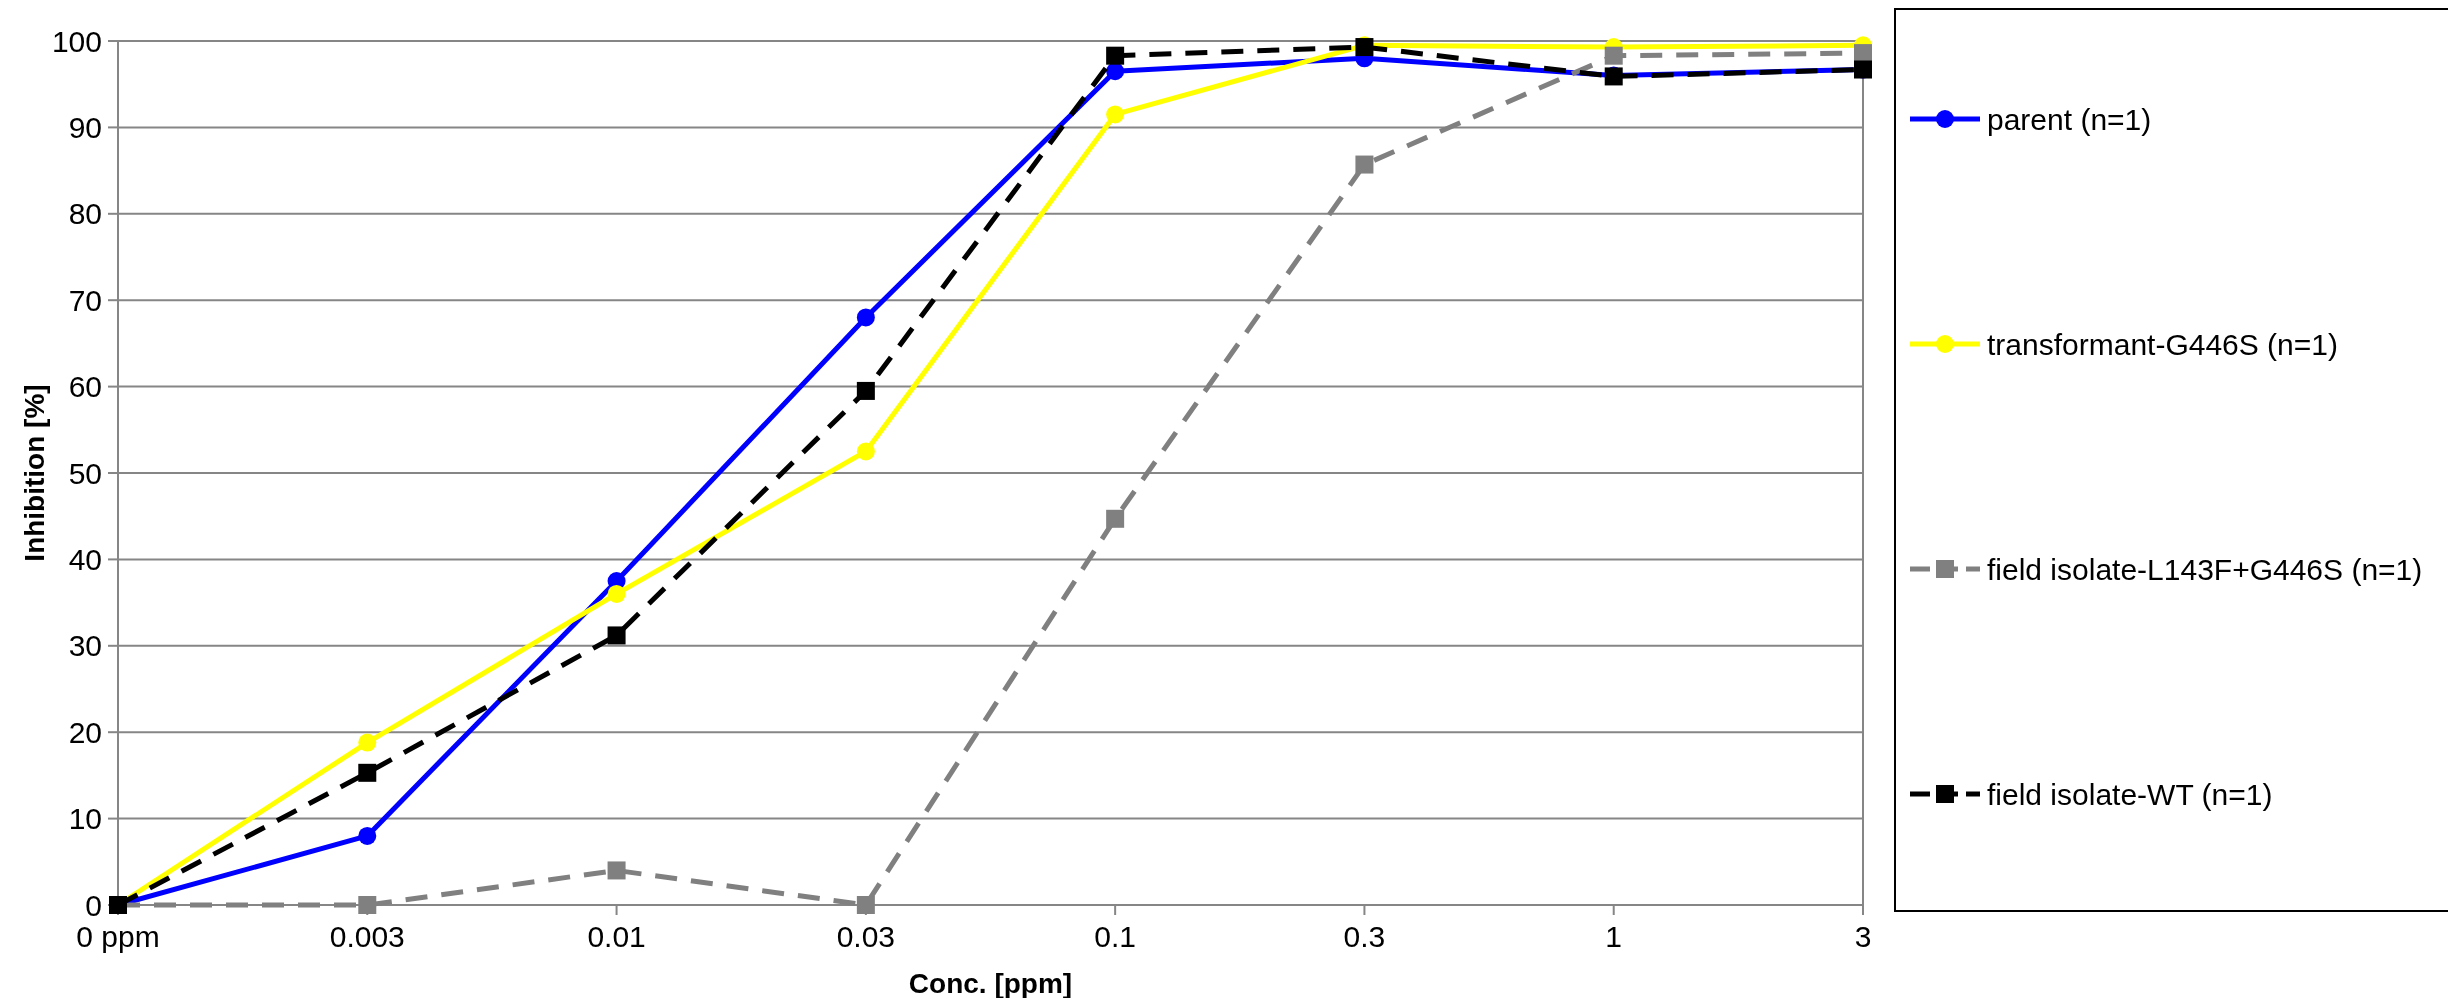  What do you see at coordinates (85, 646) in the screenshot?
I see `y-tick-label: 30` at bounding box center [85, 646].